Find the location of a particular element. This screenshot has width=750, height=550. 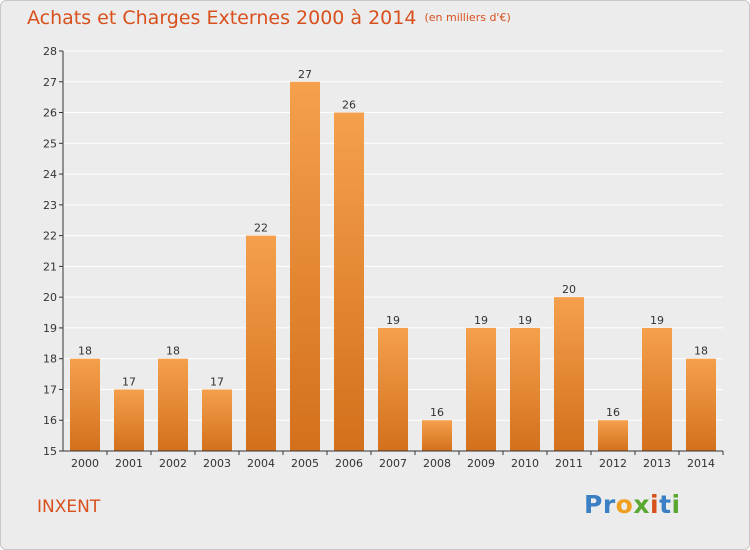

x-tick-label: 2002 is located at coordinates (173, 463).